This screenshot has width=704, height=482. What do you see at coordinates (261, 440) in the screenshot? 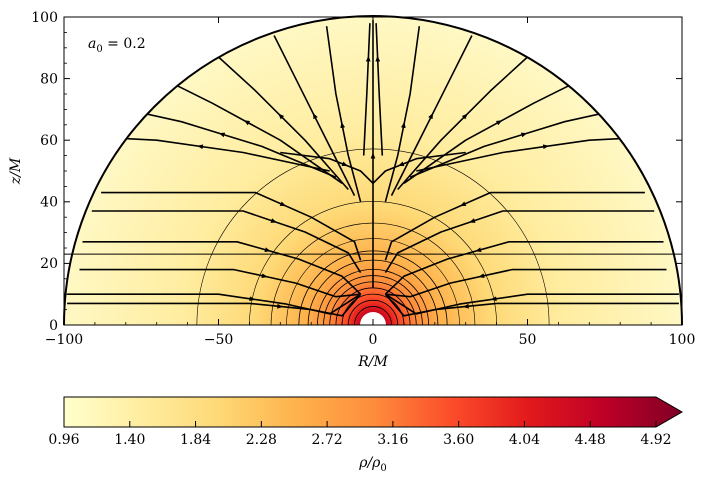
I see `colorbar-tick-label: 2.28` at bounding box center [261, 440].